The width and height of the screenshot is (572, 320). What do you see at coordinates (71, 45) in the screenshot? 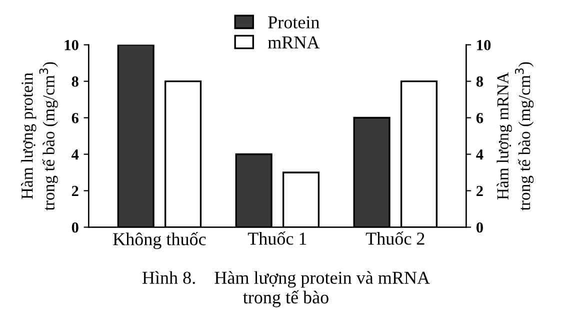
I see `y-tick-label: 10` at bounding box center [71, 45].